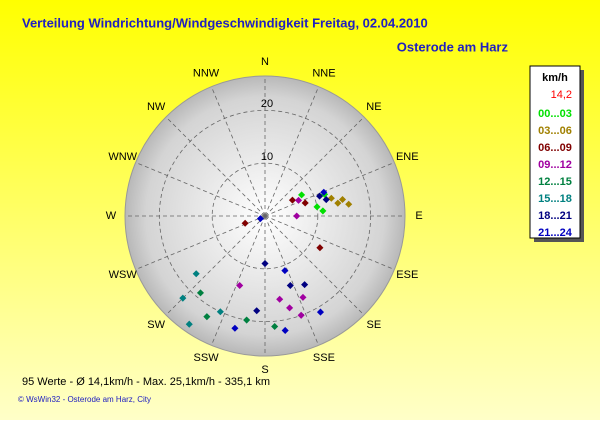 Image resolution: width=600 pixels, height=425 pixels. What do you see at coordinates (561, 95) in the screenshot?
I see `legend-current: 14,2` at bounding box center [561, 95].